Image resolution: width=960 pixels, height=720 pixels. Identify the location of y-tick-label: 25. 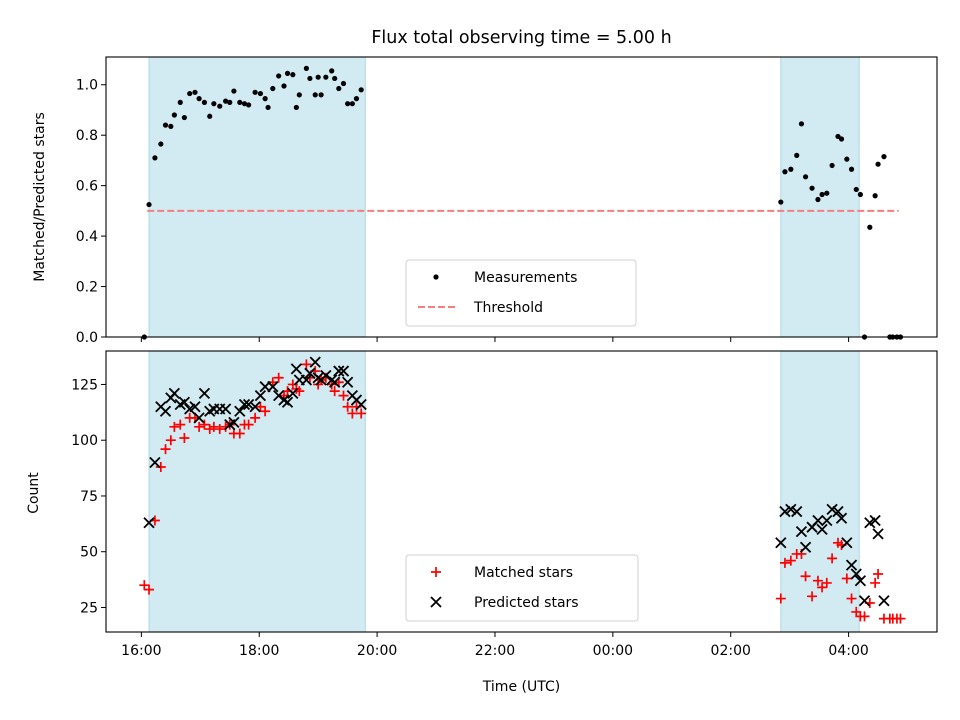
(89, 608).